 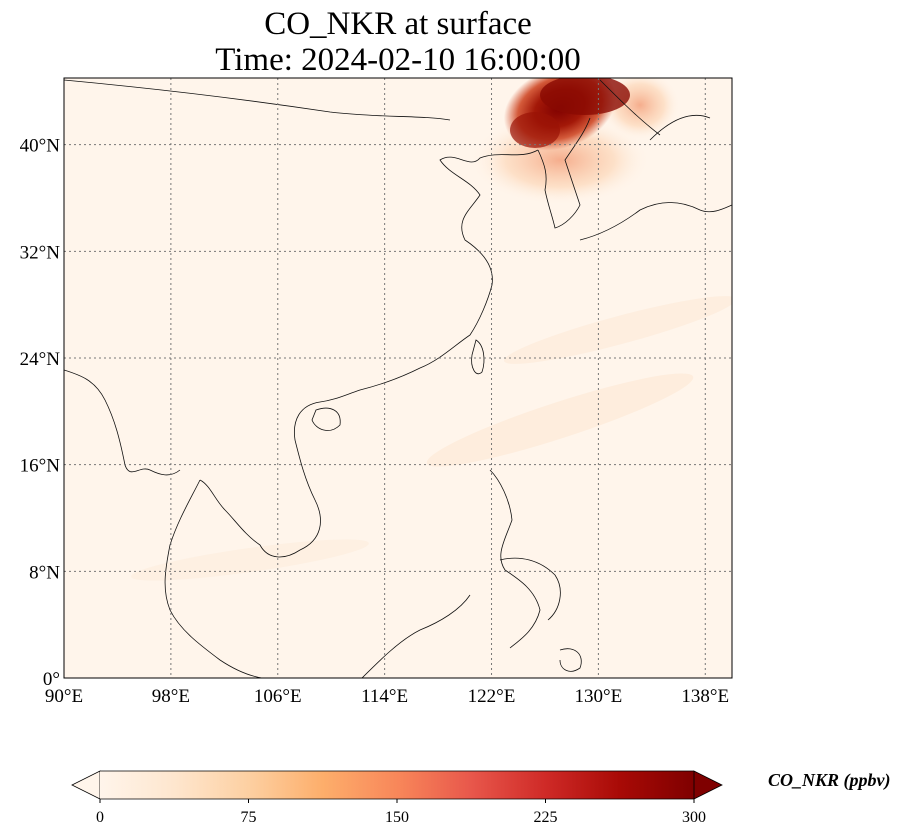 I want to click on colorbar-tick-label: 75, so click(x=249, y=817).